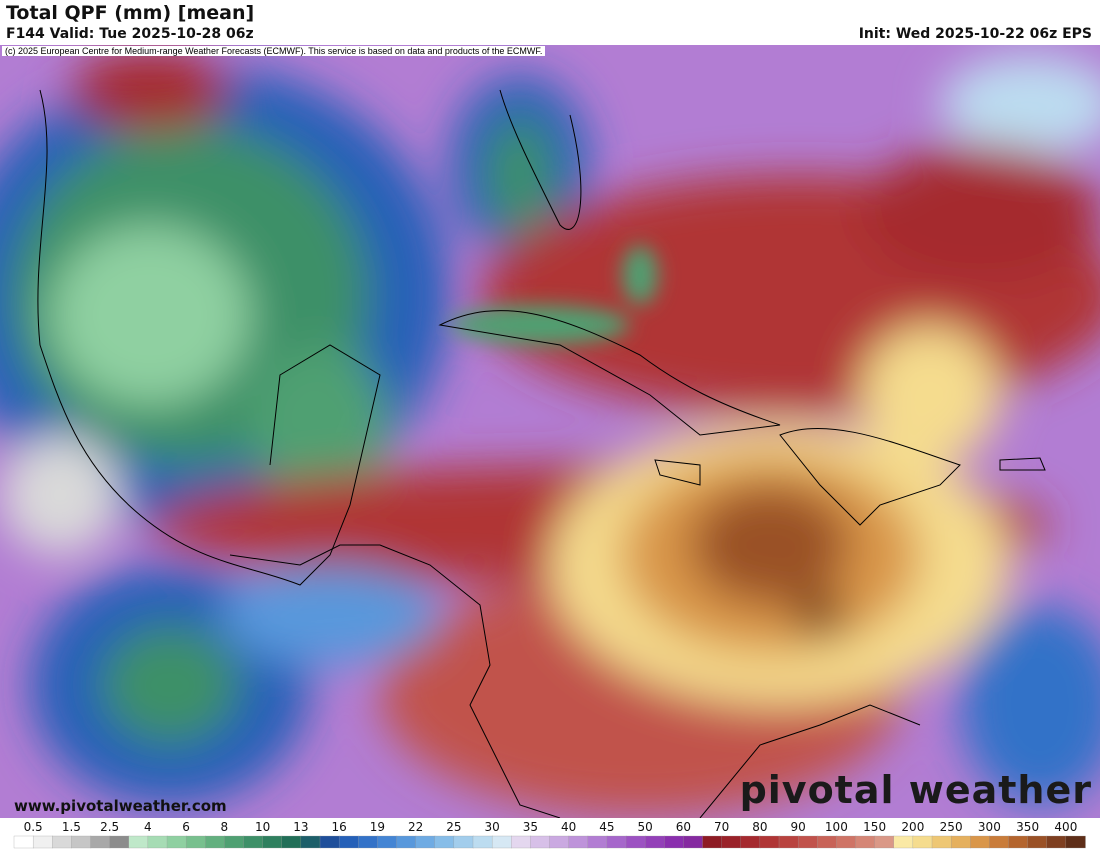  What do you see at coordinates (989, 827) in the screenshot?
I see `colorbar-tick-label: 300` at bounding box center [989, 827].